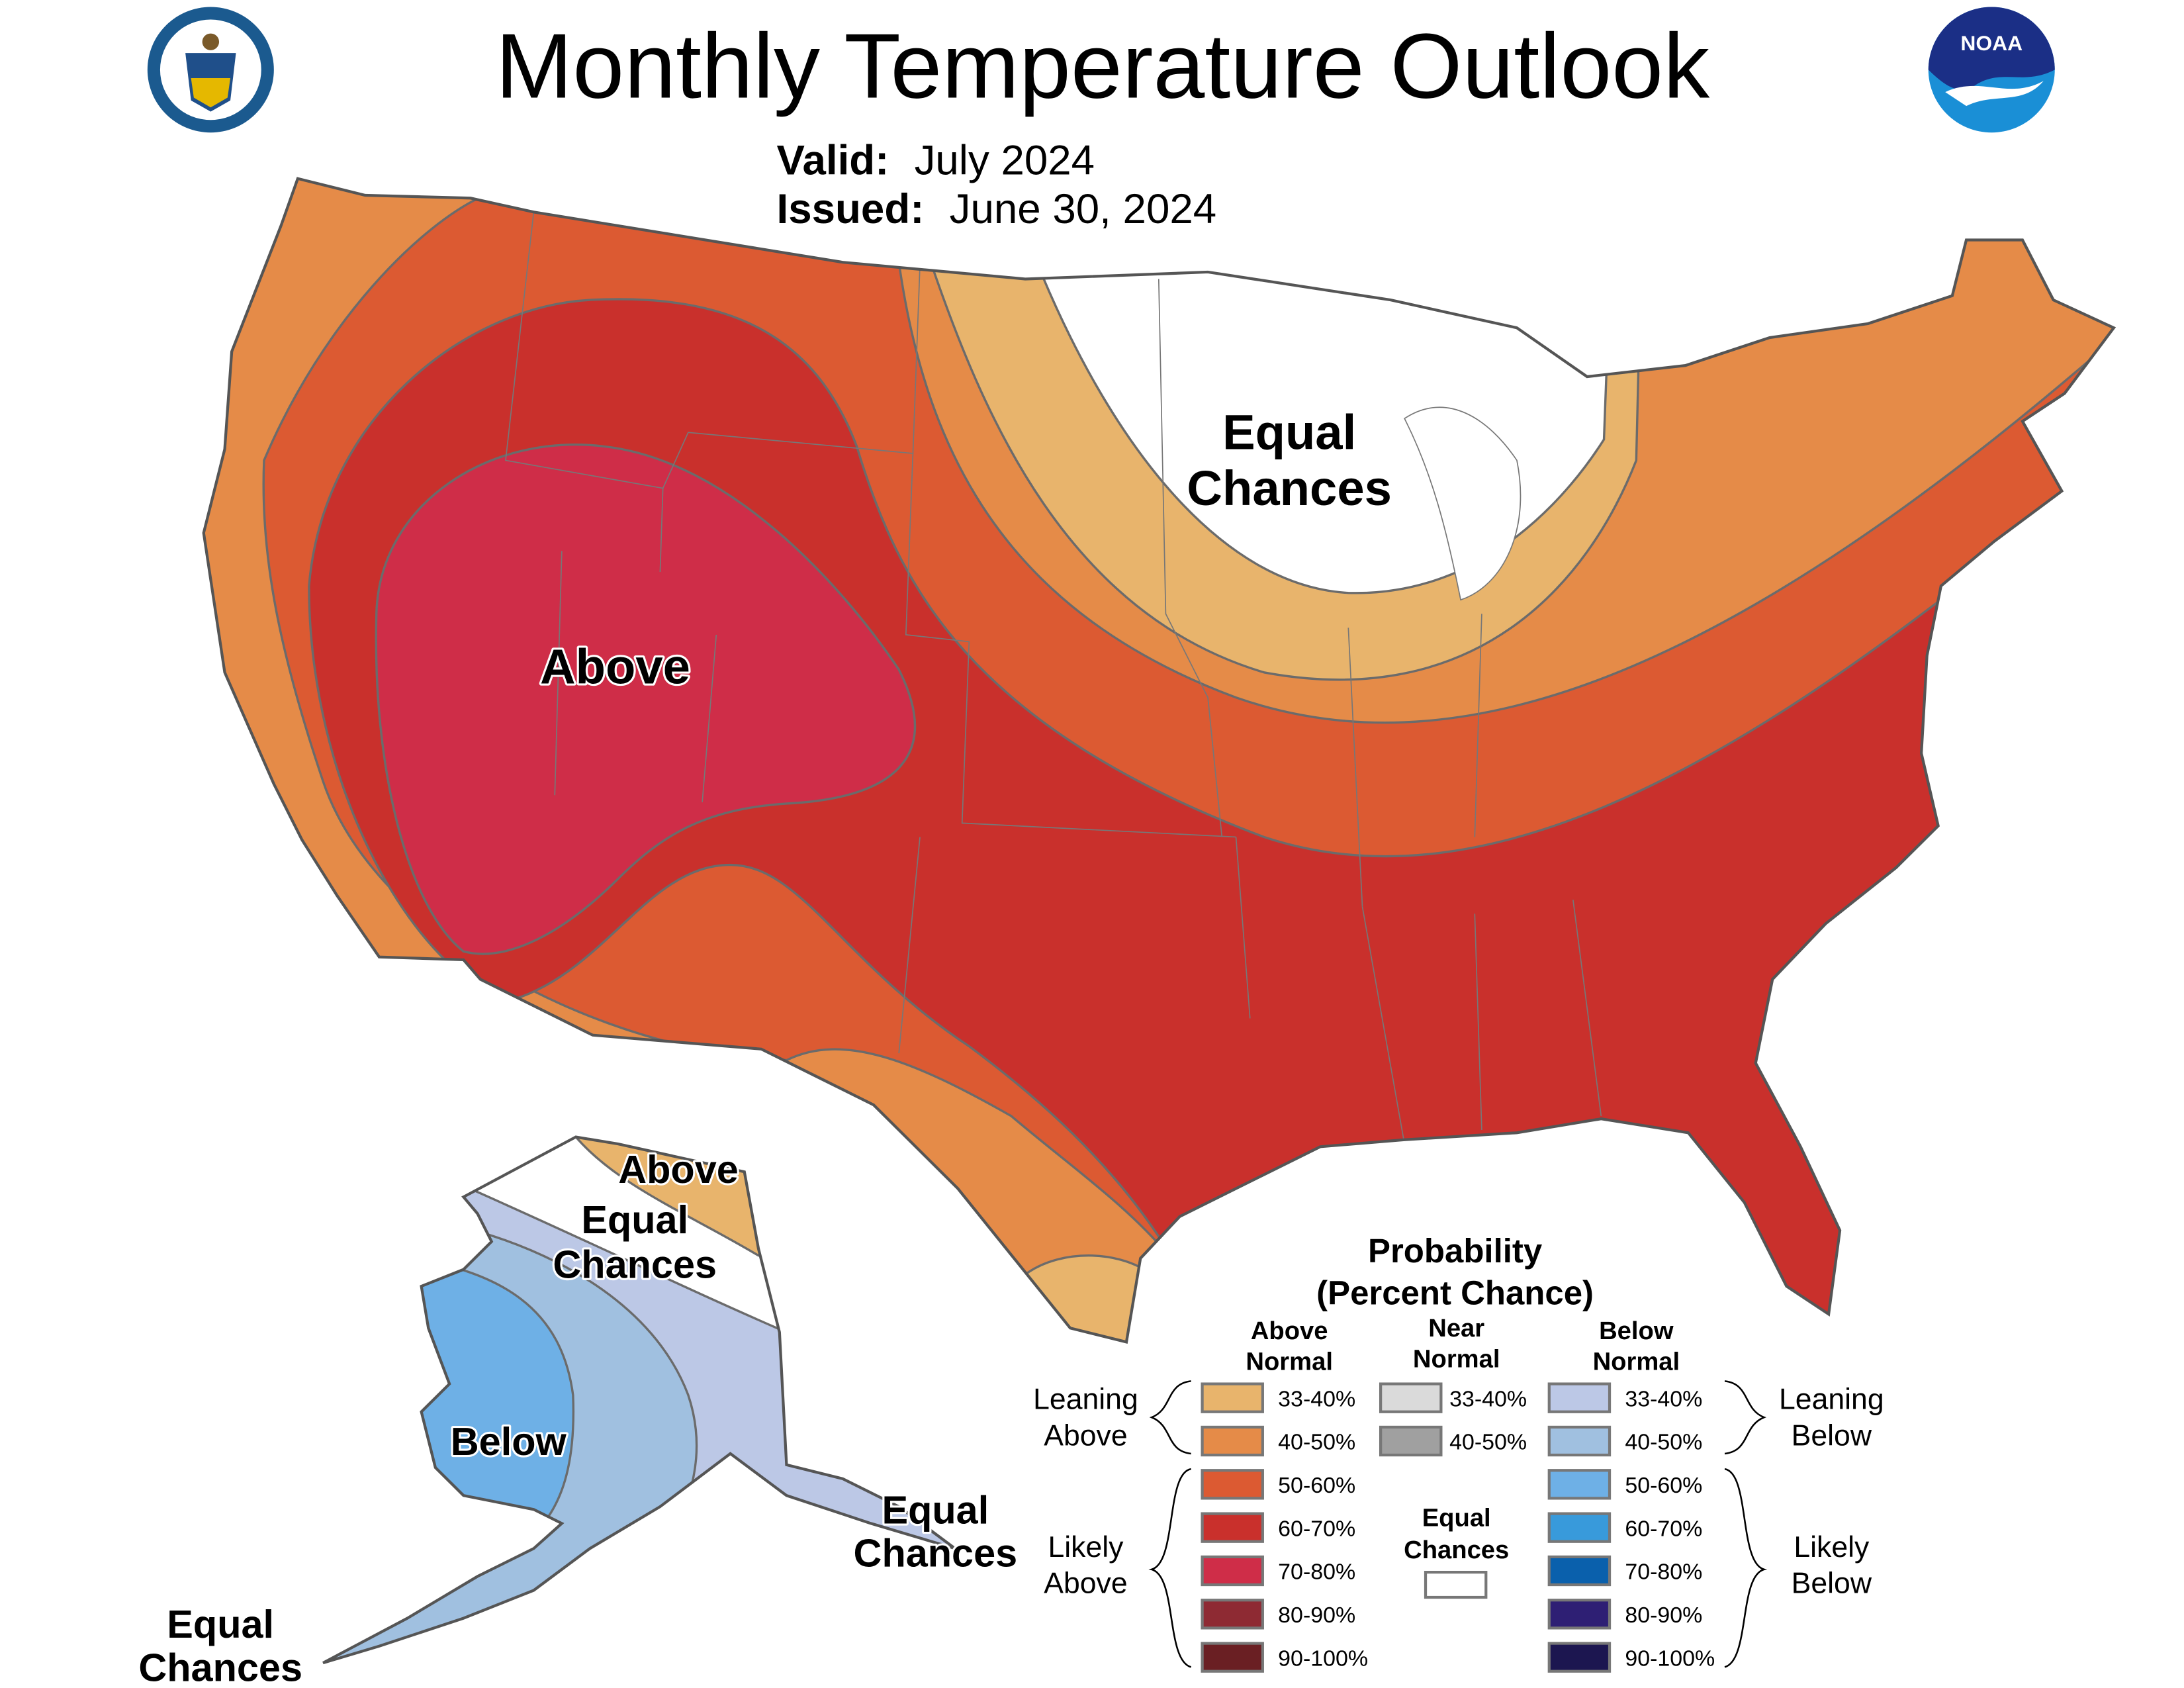 This screenshot has height=1688, width=2184. What do you see at coordinates (1085, 1584) in the screenshot?
I see `legend-likely-above-2: Above` at bounding box center [1085, 1584].